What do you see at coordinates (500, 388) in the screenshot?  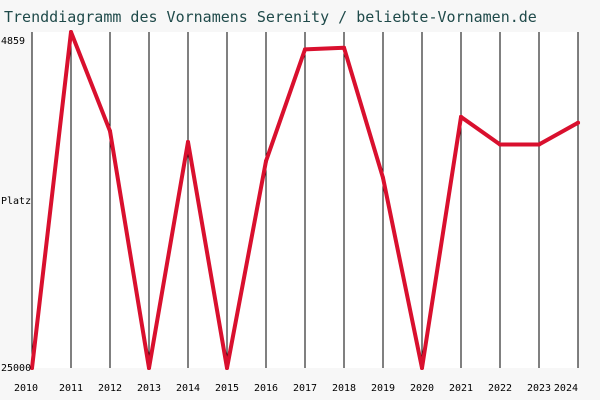 I see `x-tick-label: 2022` at bounding box center [500, 388].